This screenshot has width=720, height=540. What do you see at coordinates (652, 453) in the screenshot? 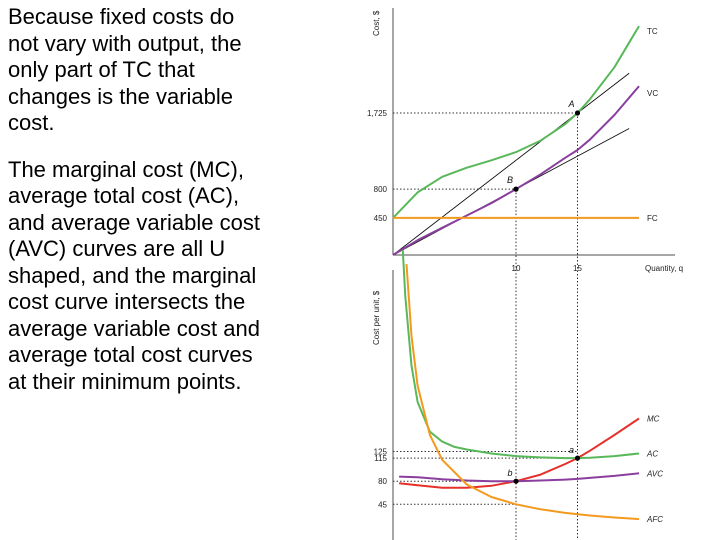
I see `bottom-series-label-ac: AC` at bounding box center [652, 453].